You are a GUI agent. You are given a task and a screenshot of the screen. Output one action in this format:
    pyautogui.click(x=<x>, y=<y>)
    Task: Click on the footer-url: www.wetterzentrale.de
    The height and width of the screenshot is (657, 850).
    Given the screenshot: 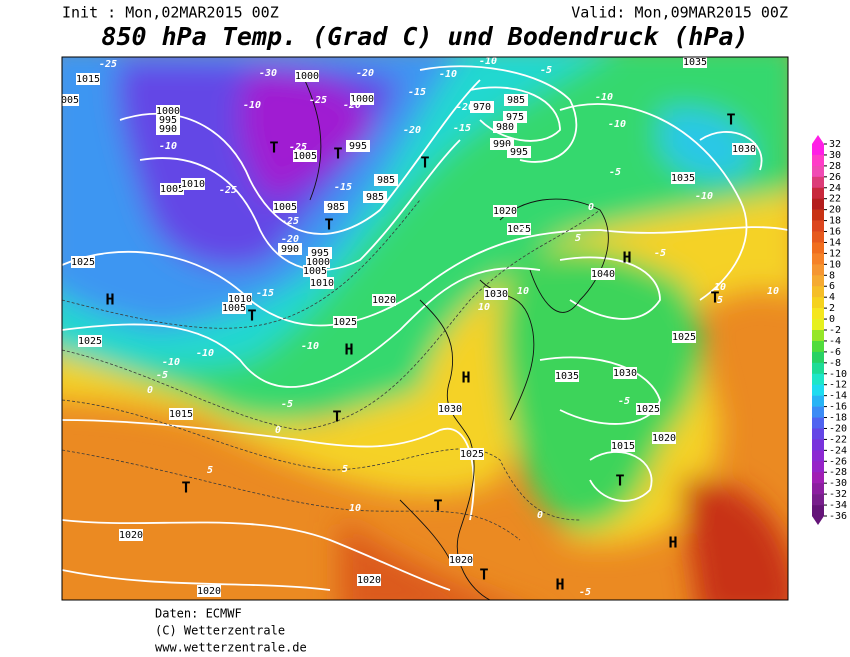 What is the action you would take?
    pyautogui.click(x=231, y=648)
    